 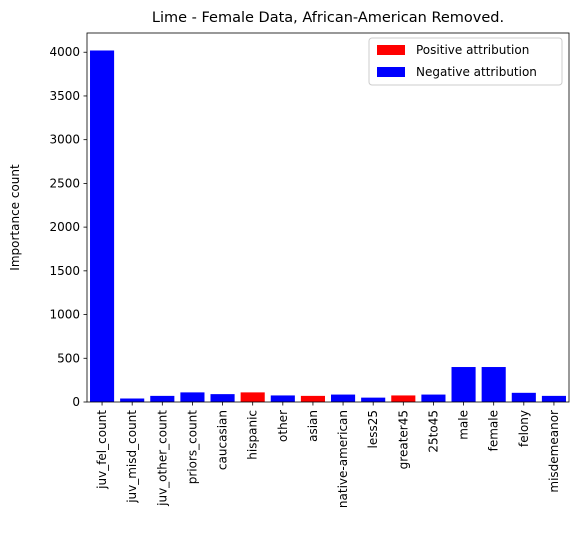 What do you see at coordinates (64, 271) in the screenshot?
I see `y-tick-label: 1500` at bounding box center [64, 271].